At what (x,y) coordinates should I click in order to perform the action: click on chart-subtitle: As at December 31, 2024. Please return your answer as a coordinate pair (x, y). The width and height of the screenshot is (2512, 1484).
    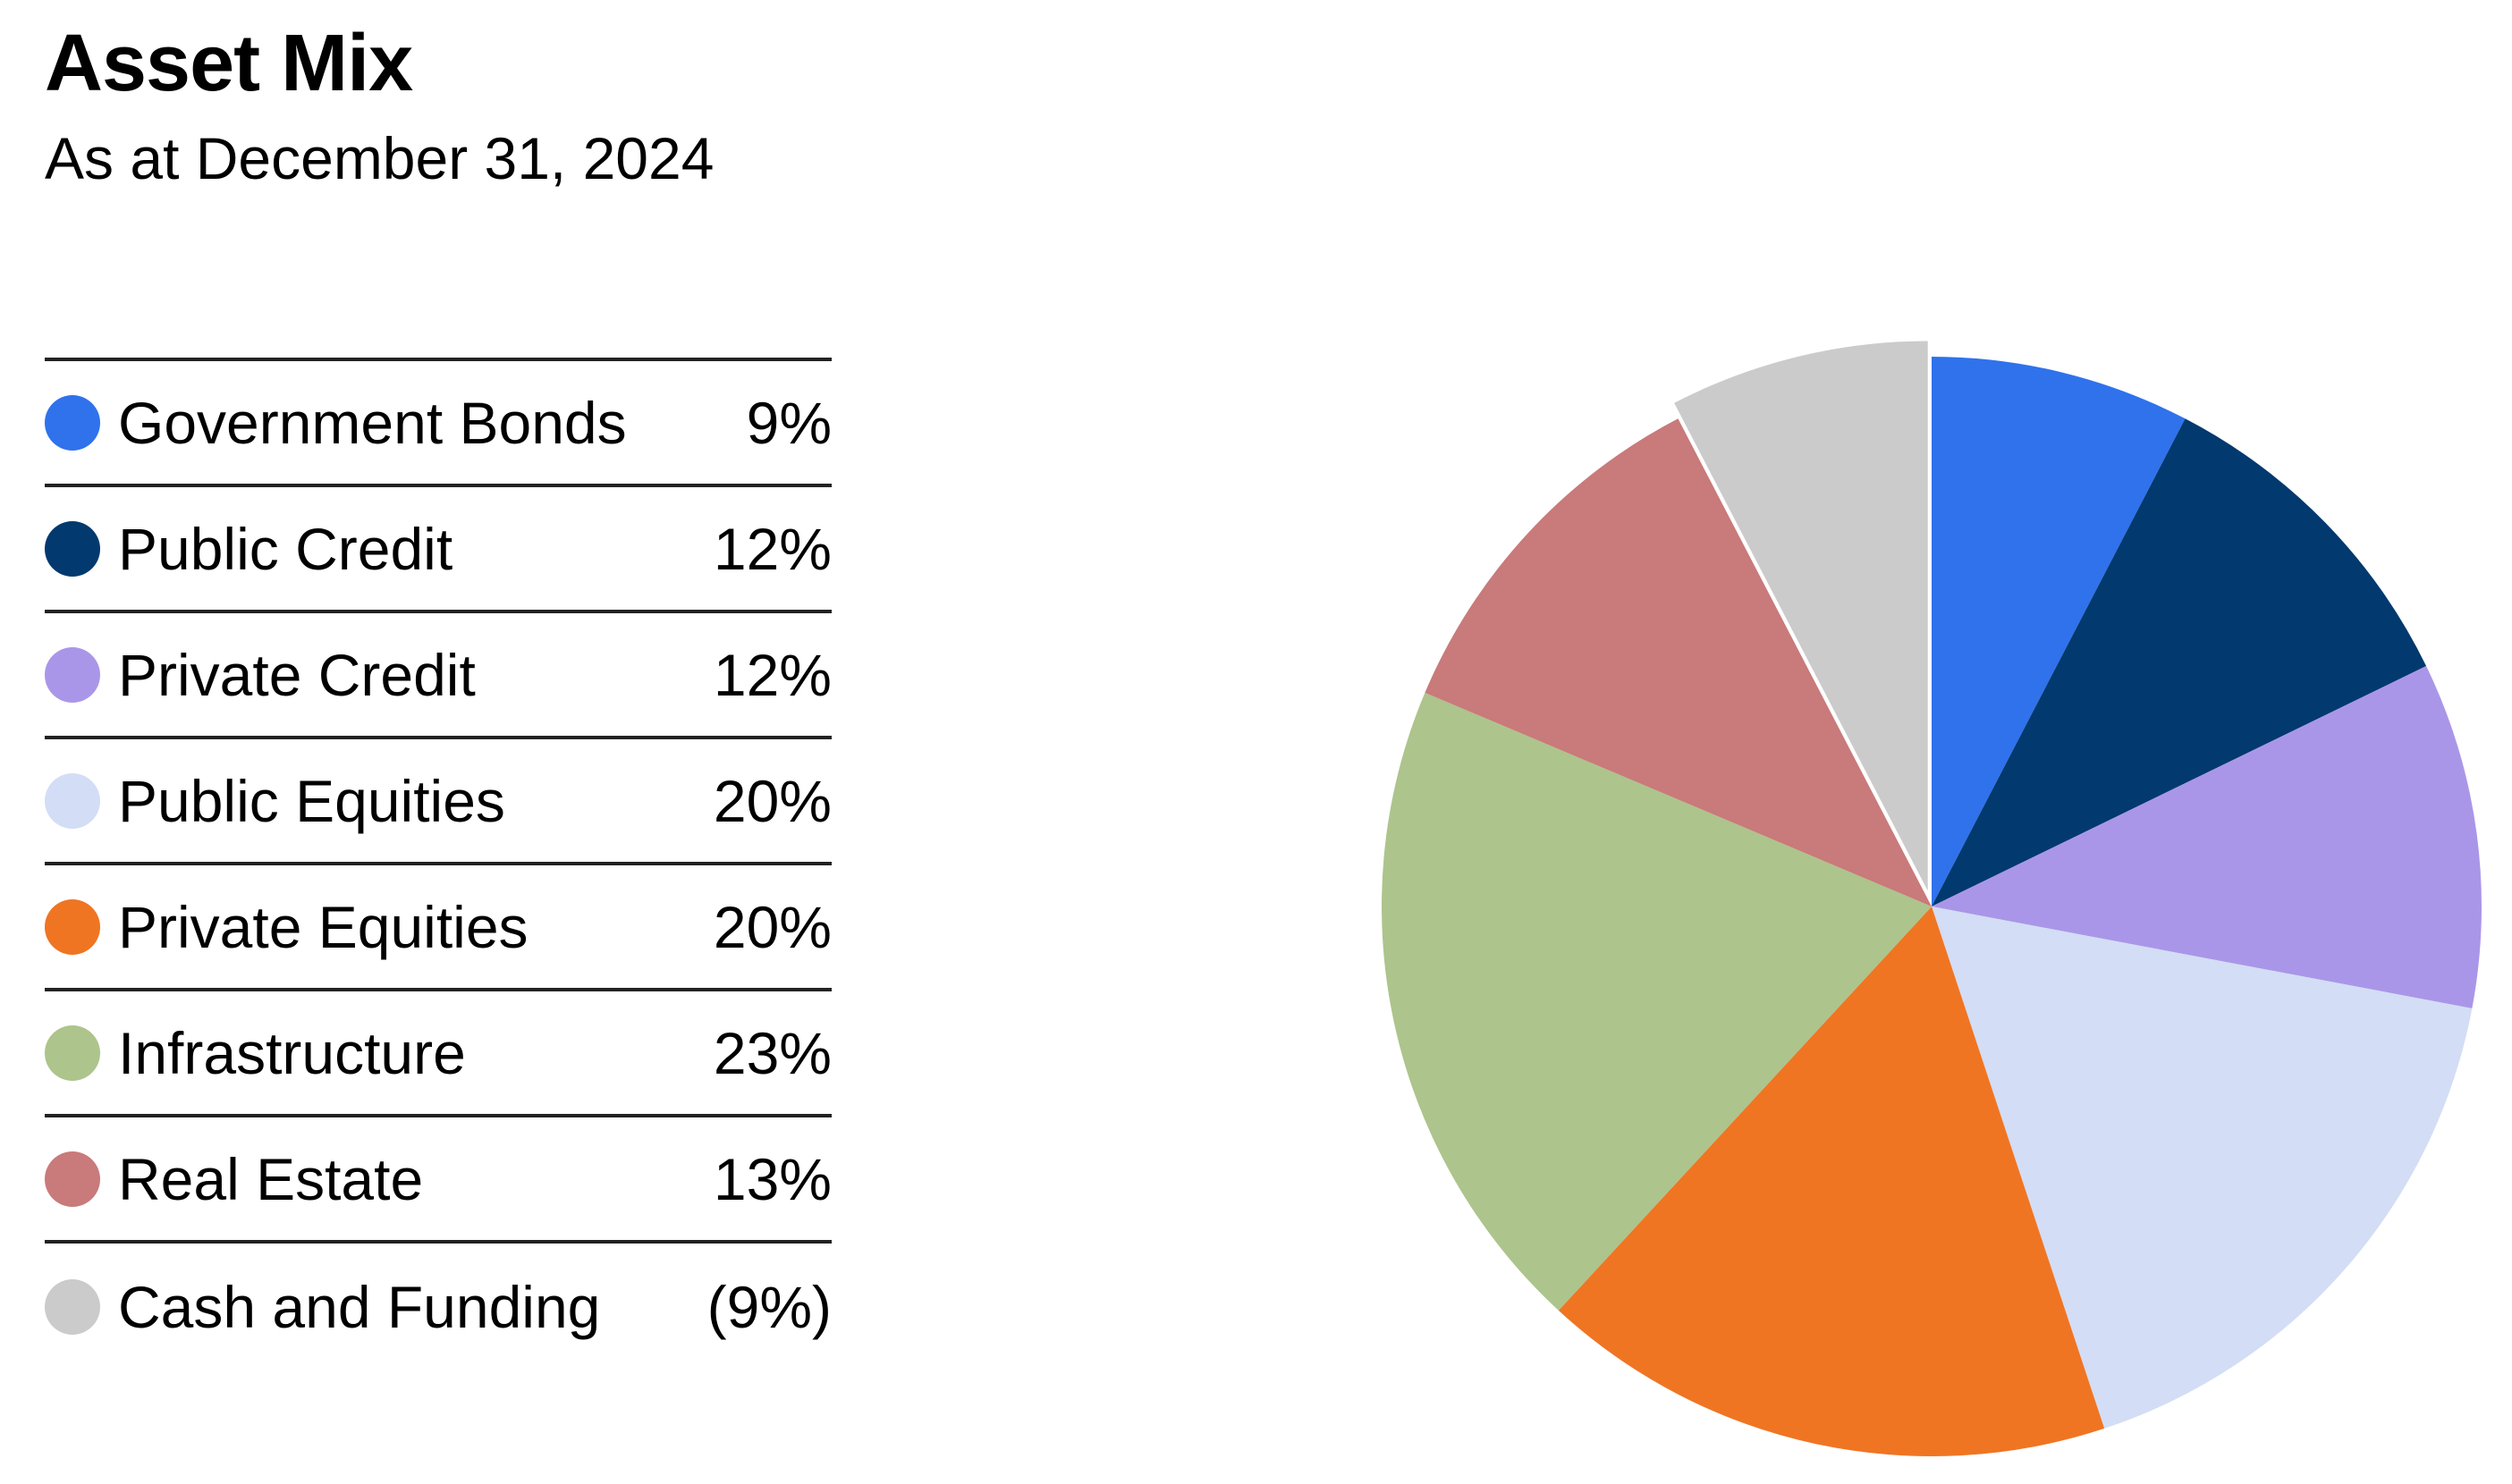
    Looking at the image, I should click on (380, 158).